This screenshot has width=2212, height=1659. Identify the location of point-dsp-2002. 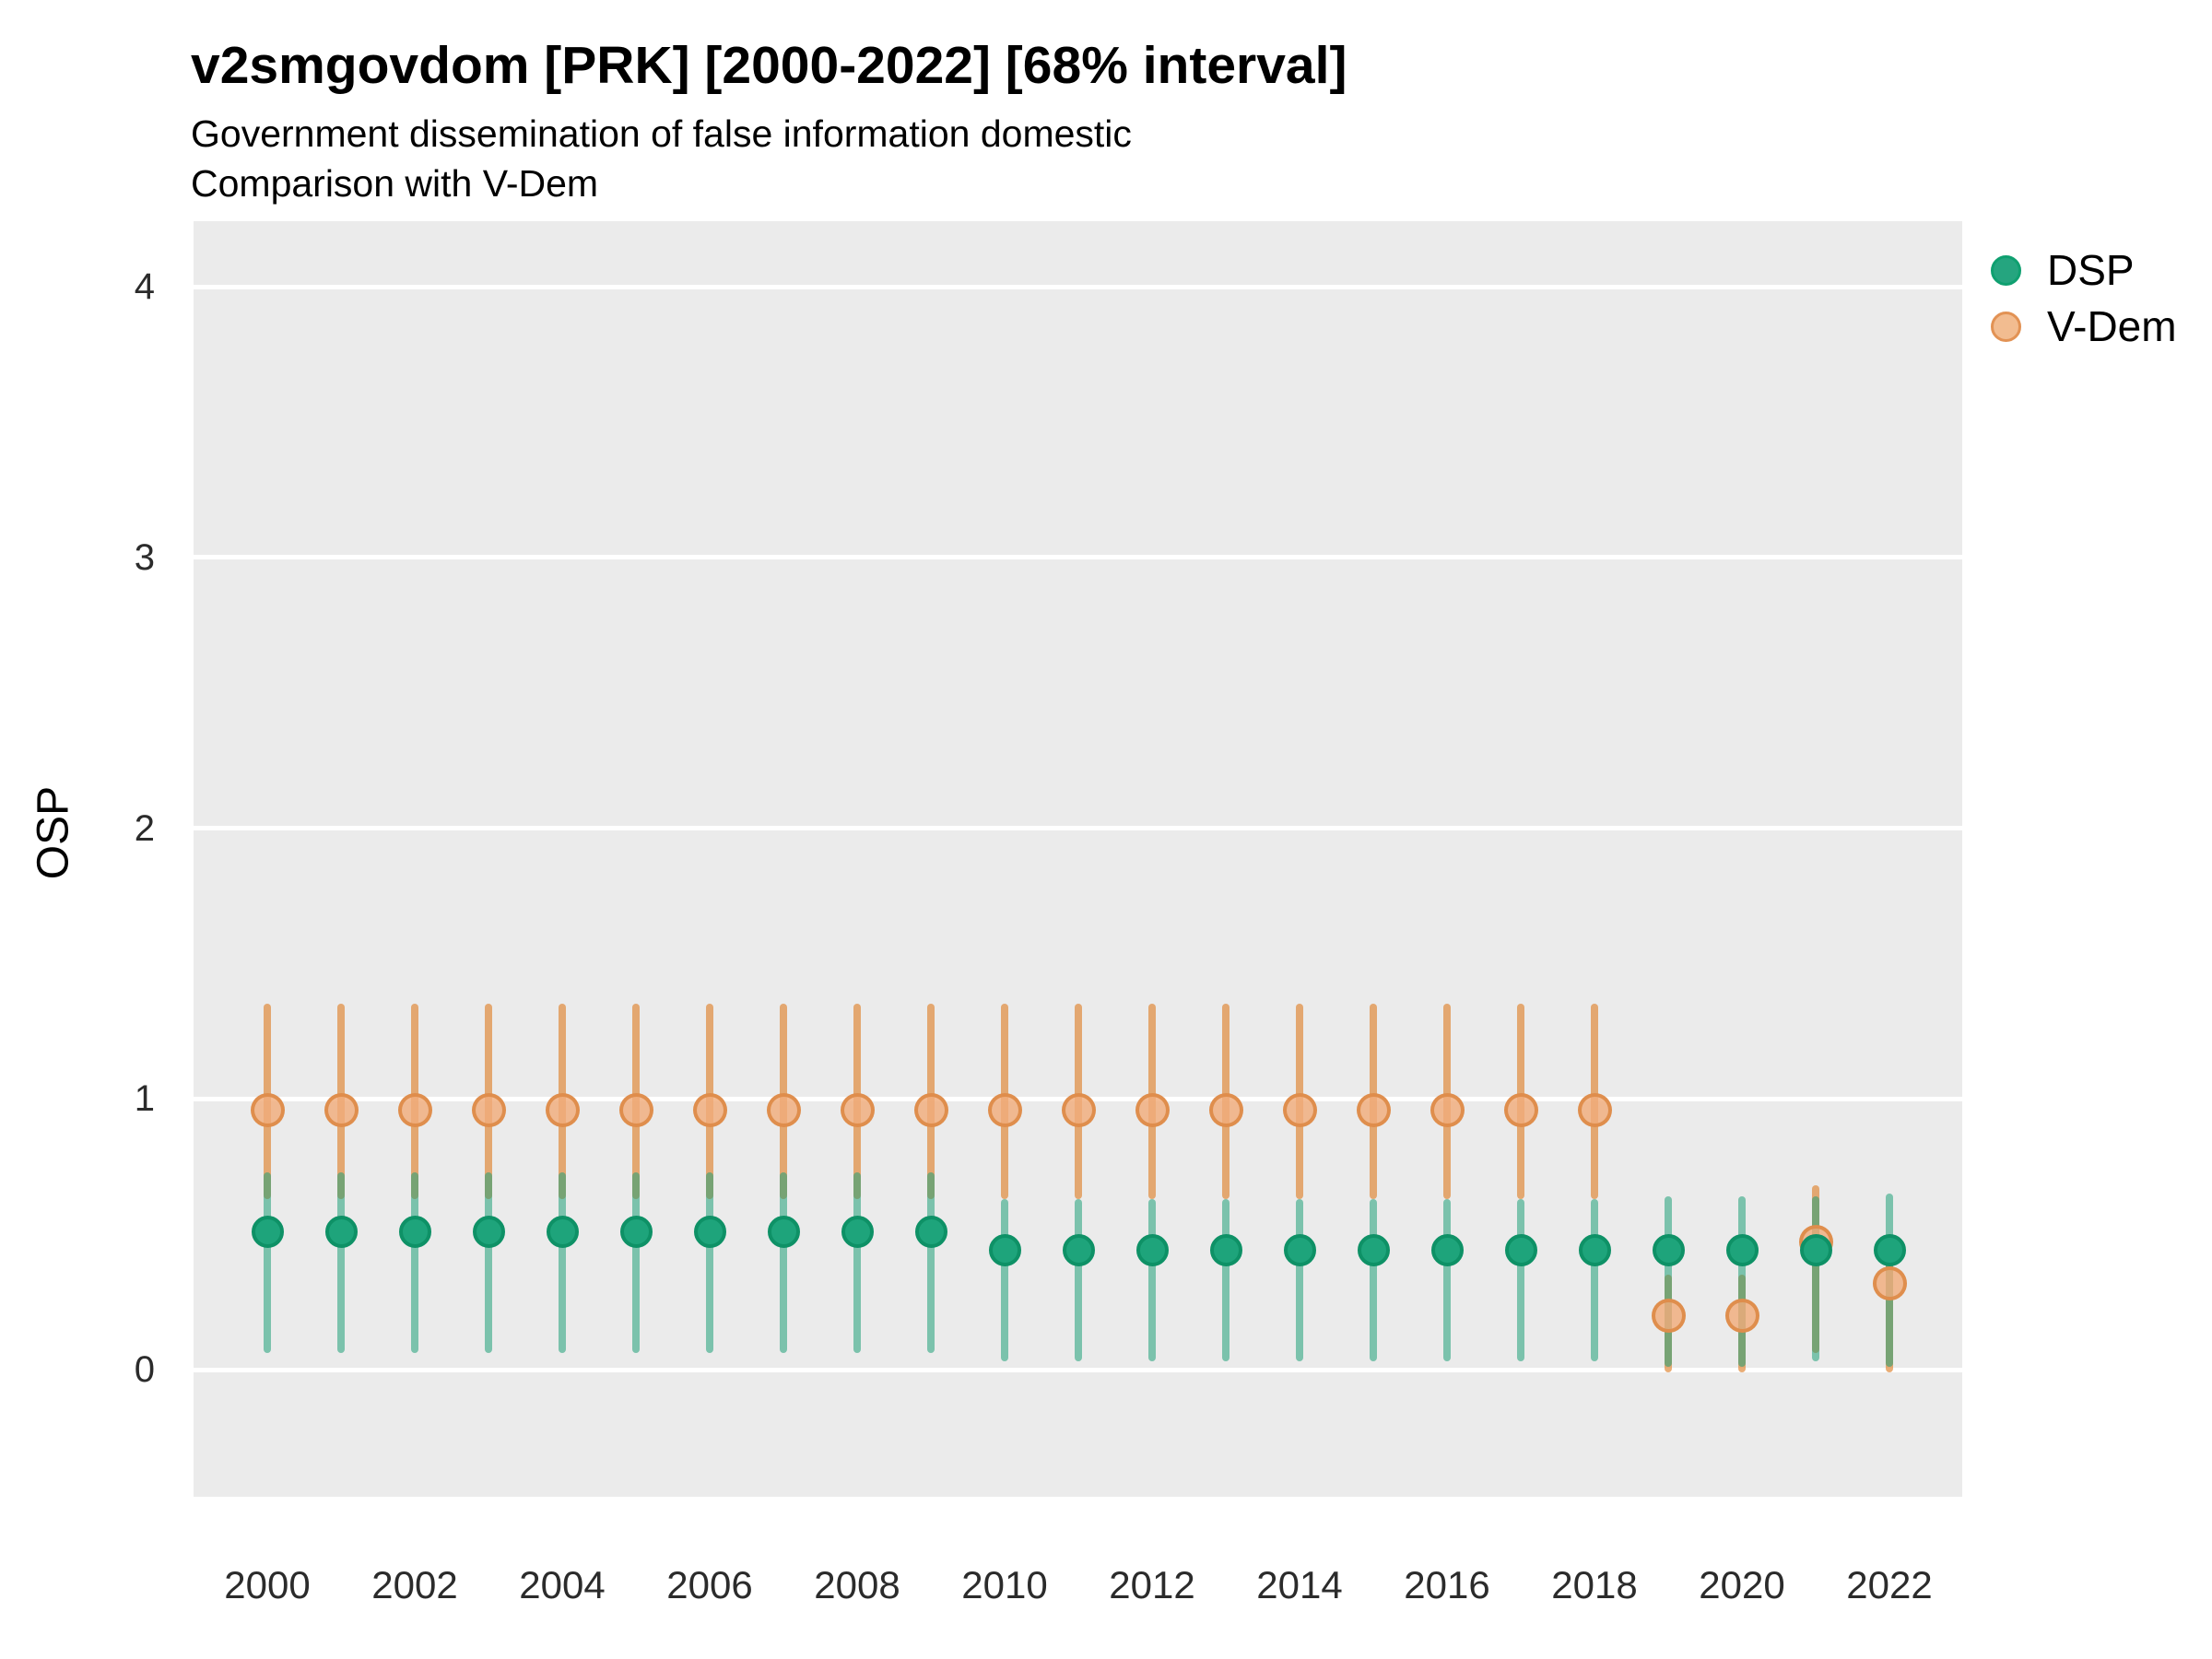
(414, 1231).